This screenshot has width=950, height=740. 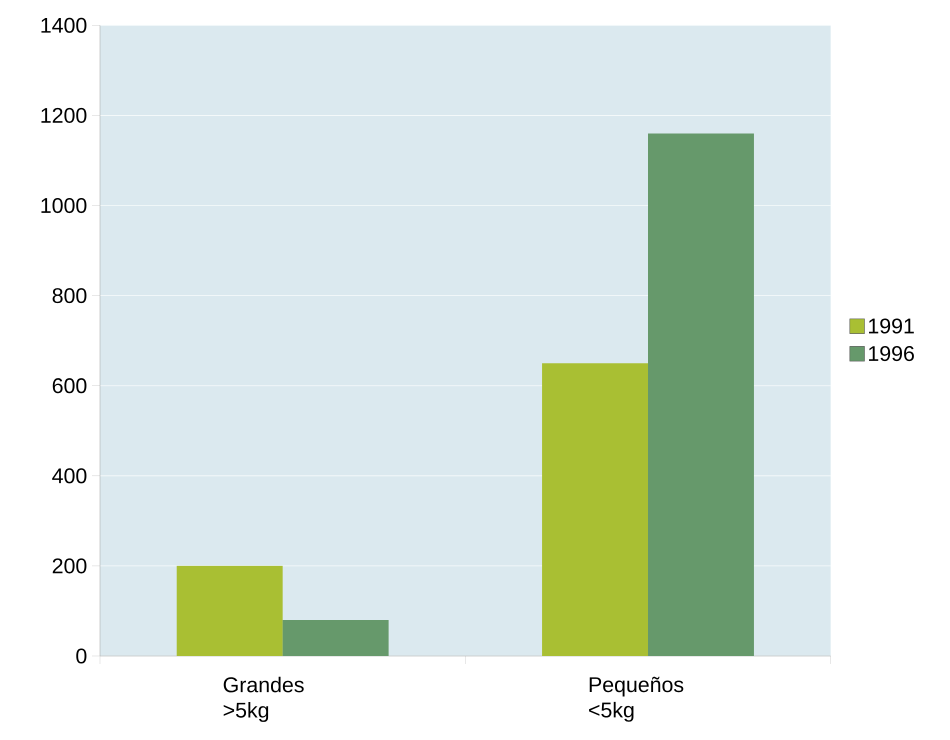 I want to click on y-tick-label: 0, so click(x=81, y=656).